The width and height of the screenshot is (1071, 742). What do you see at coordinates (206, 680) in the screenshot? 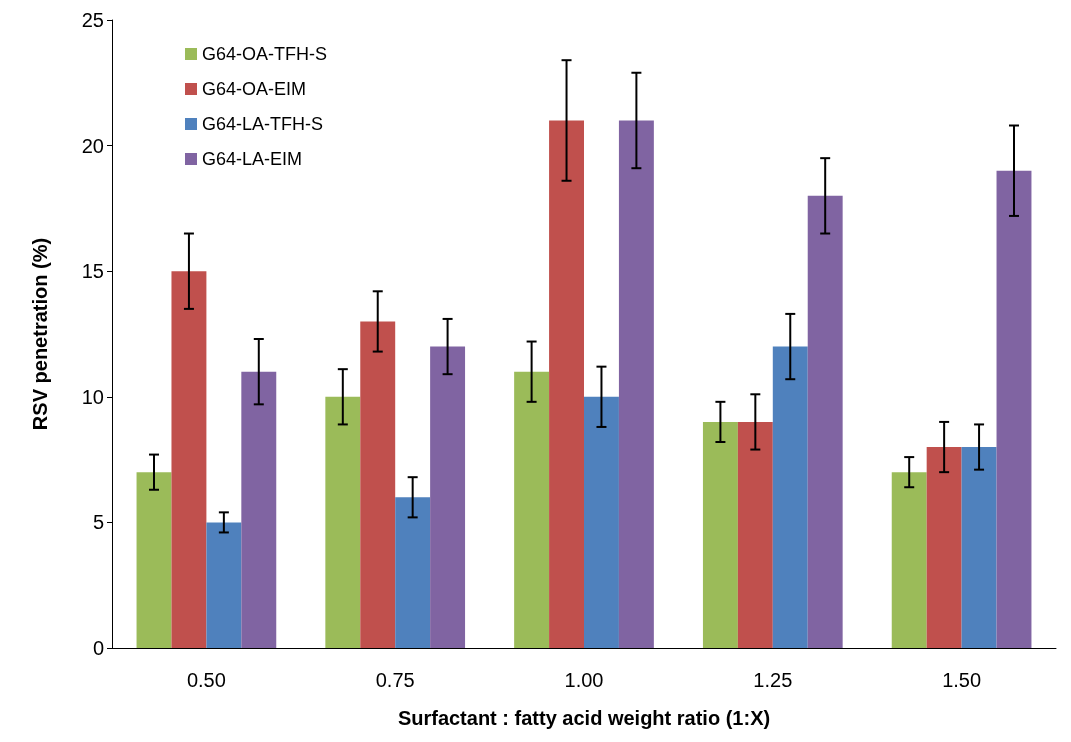
I see `x-tick-label: 0.50` at bounding box center [206, 680].